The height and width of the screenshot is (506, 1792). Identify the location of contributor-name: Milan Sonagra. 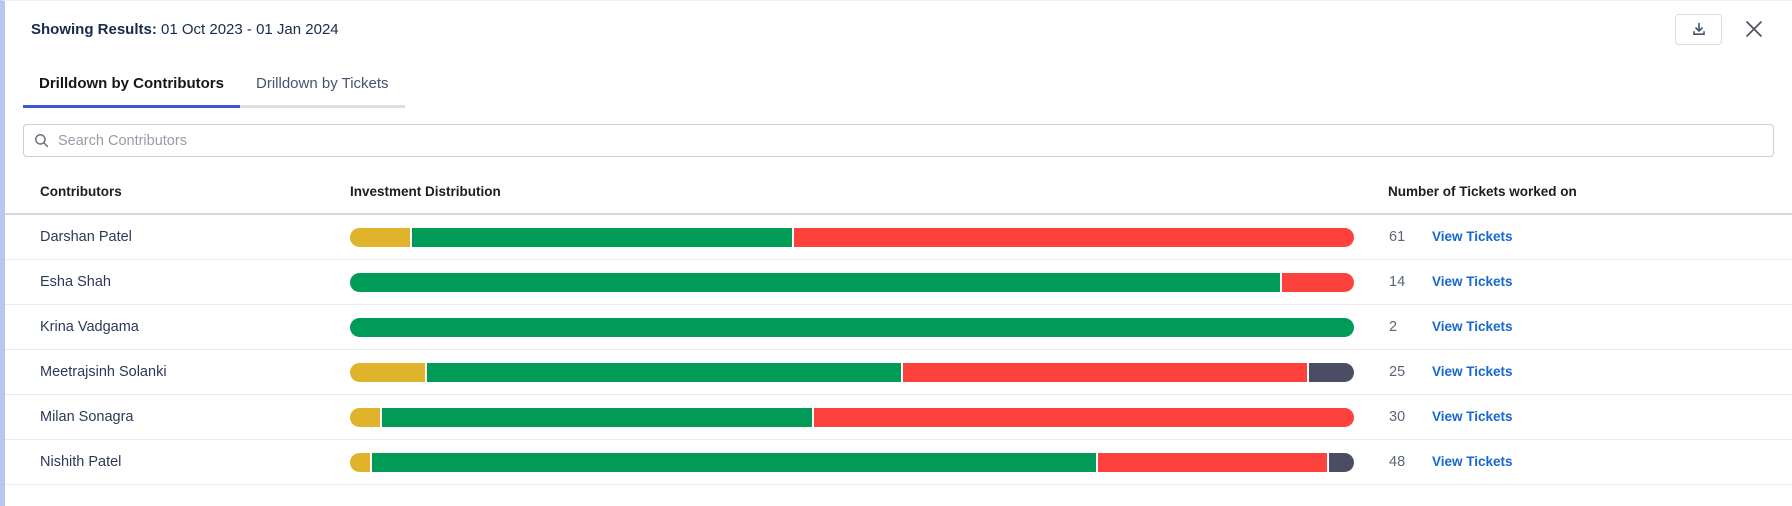
(87, 417).